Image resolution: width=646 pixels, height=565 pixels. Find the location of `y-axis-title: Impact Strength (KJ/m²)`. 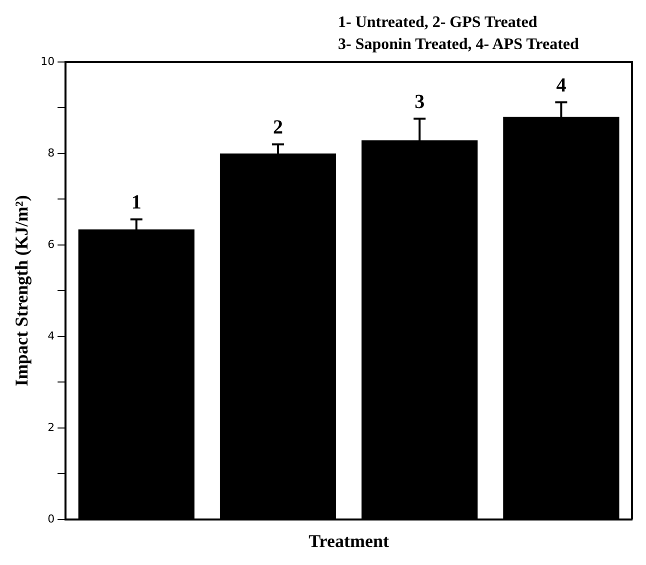

y-axis-title: Impact Strength (KJ/m²) is located at coordinates (21, 290).